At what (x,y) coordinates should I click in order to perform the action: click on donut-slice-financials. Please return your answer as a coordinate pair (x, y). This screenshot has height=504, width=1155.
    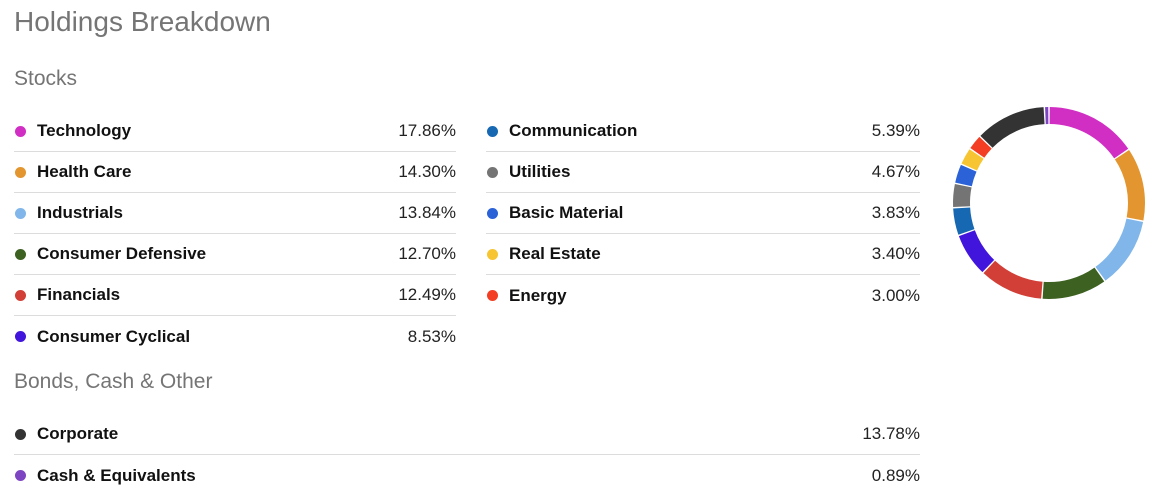
    Looking at the image, I should click on (1013, 279).